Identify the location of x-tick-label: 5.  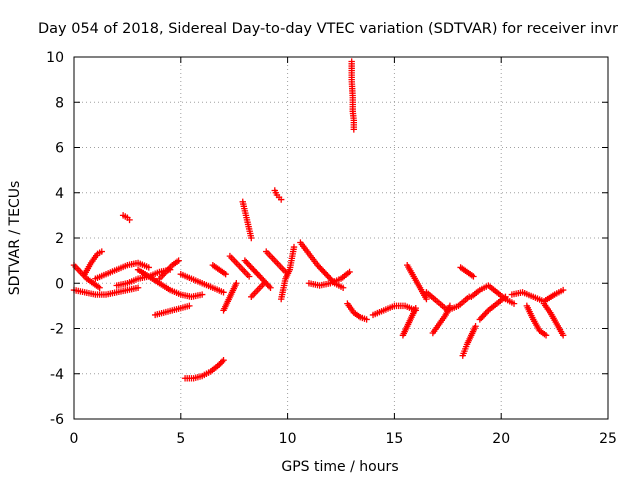
(180, 439).